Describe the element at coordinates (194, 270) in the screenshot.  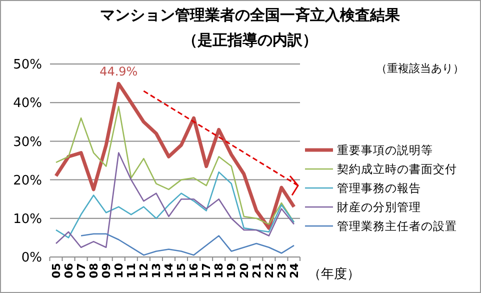
I see `x-tick-label: 16` at that location.